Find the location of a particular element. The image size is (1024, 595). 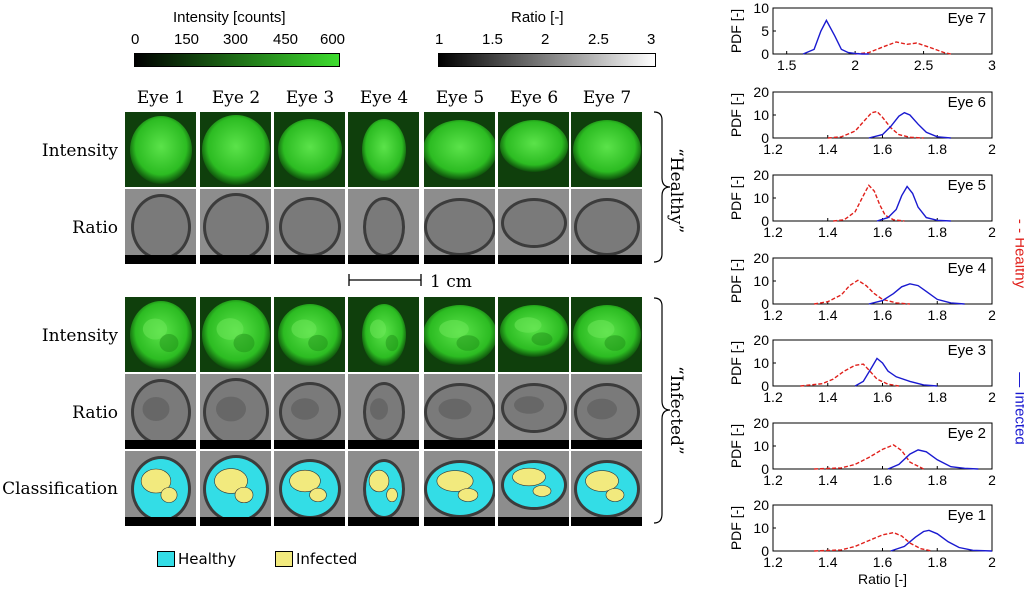

x-axis-label: Ratio [-] is located at coordinates (882, 579).